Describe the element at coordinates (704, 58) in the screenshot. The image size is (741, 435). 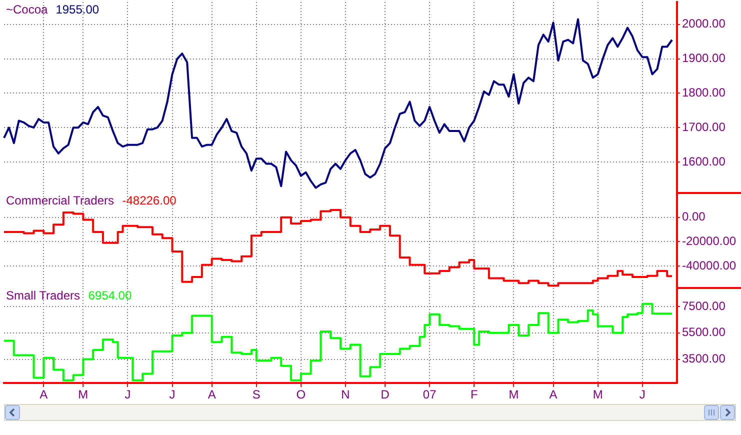
I see `y-tick-label: 1900.00` at that location.